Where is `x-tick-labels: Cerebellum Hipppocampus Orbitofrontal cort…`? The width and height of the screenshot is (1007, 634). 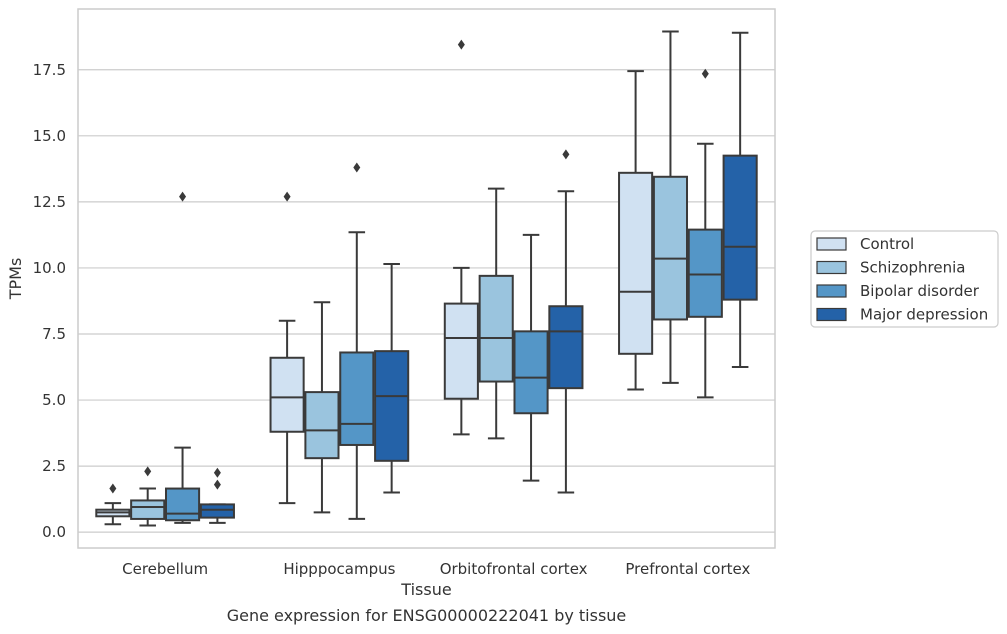
x-tick-labels: Cerebellum Hipppocampus Orbitofrontal cort… is located at coordinates (436, 569).